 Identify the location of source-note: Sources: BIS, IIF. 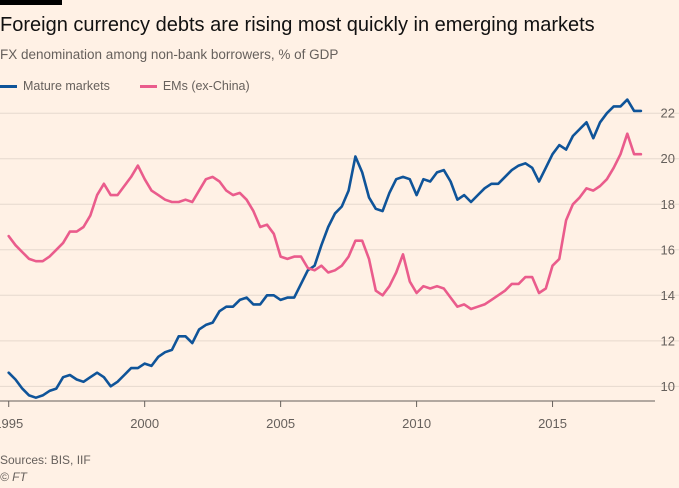
(45, 460).